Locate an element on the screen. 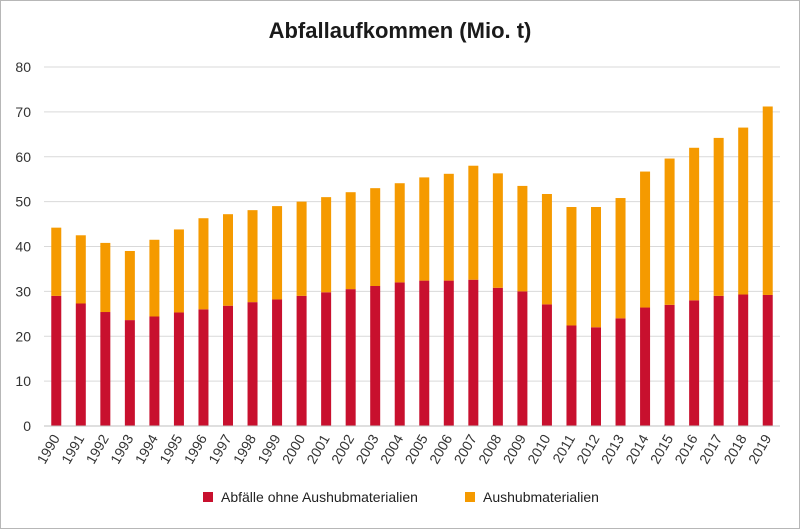 This screenshot has width=800, height=529. x-tick-label: 2009 is located at coordinates (515, 448).